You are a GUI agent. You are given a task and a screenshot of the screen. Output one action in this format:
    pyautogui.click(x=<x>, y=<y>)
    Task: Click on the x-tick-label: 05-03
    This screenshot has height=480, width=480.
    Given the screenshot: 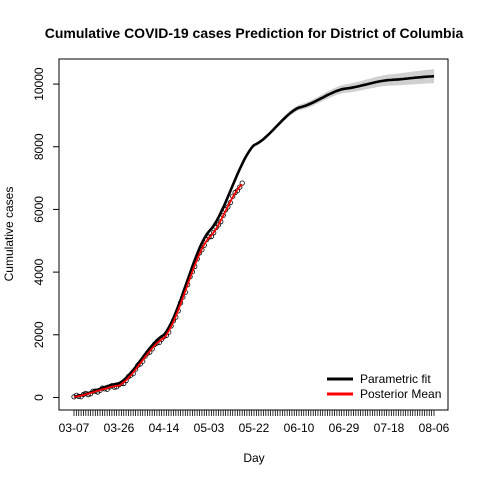 What is the action you would take?
    pyautogui.click(x=209, y=428)
    